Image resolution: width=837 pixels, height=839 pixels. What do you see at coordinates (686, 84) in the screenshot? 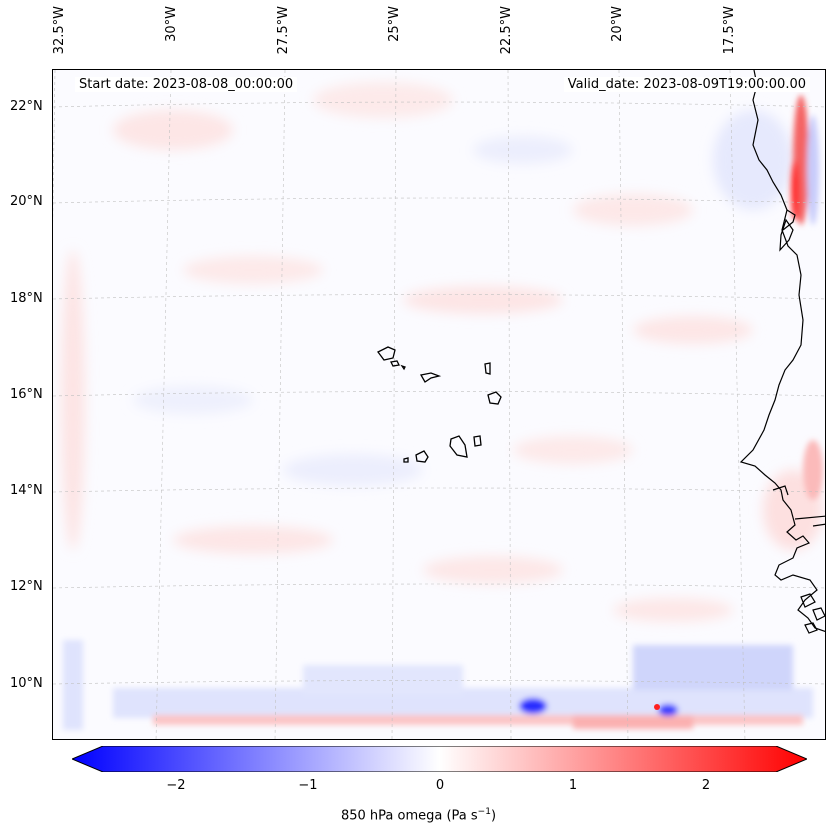
I see `valid-date-label: Valid_date: 2023-08-09T19:00:00.00` at bounding box center [686, 84].